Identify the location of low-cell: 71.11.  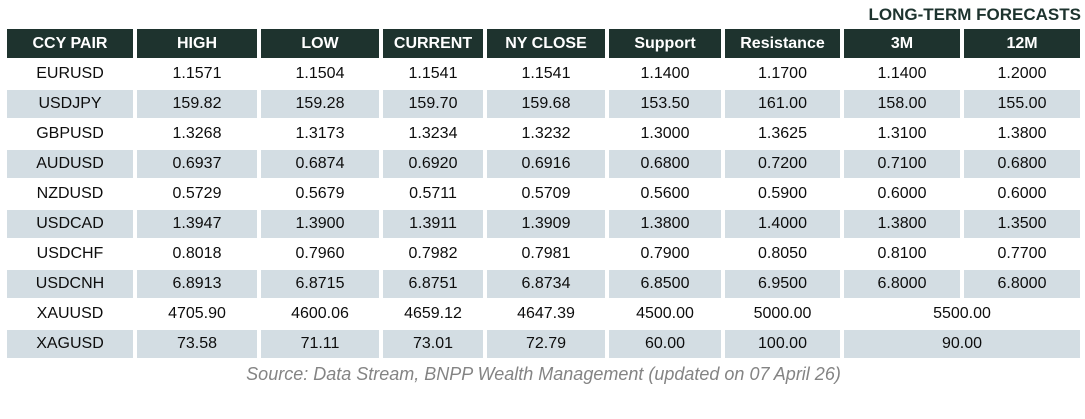
(320, 344).